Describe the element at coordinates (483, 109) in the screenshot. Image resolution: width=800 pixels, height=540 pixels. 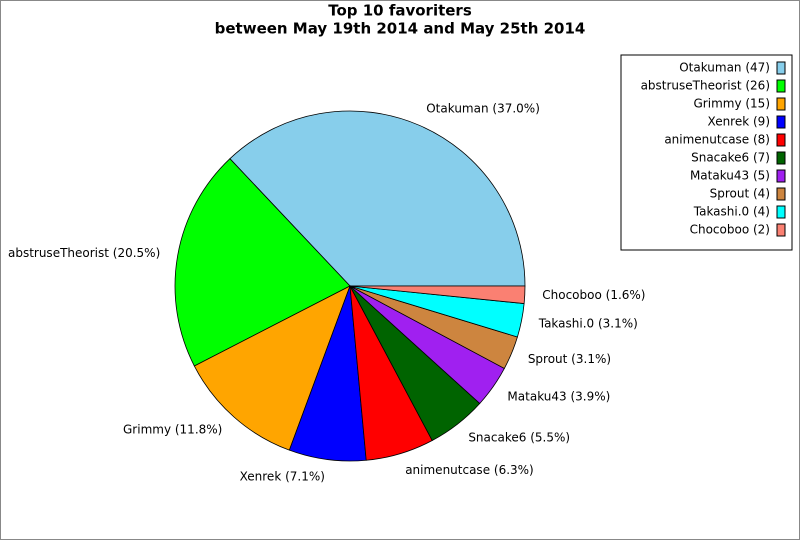
I see `slice-label: Otakuman (37.0%)` at that location.